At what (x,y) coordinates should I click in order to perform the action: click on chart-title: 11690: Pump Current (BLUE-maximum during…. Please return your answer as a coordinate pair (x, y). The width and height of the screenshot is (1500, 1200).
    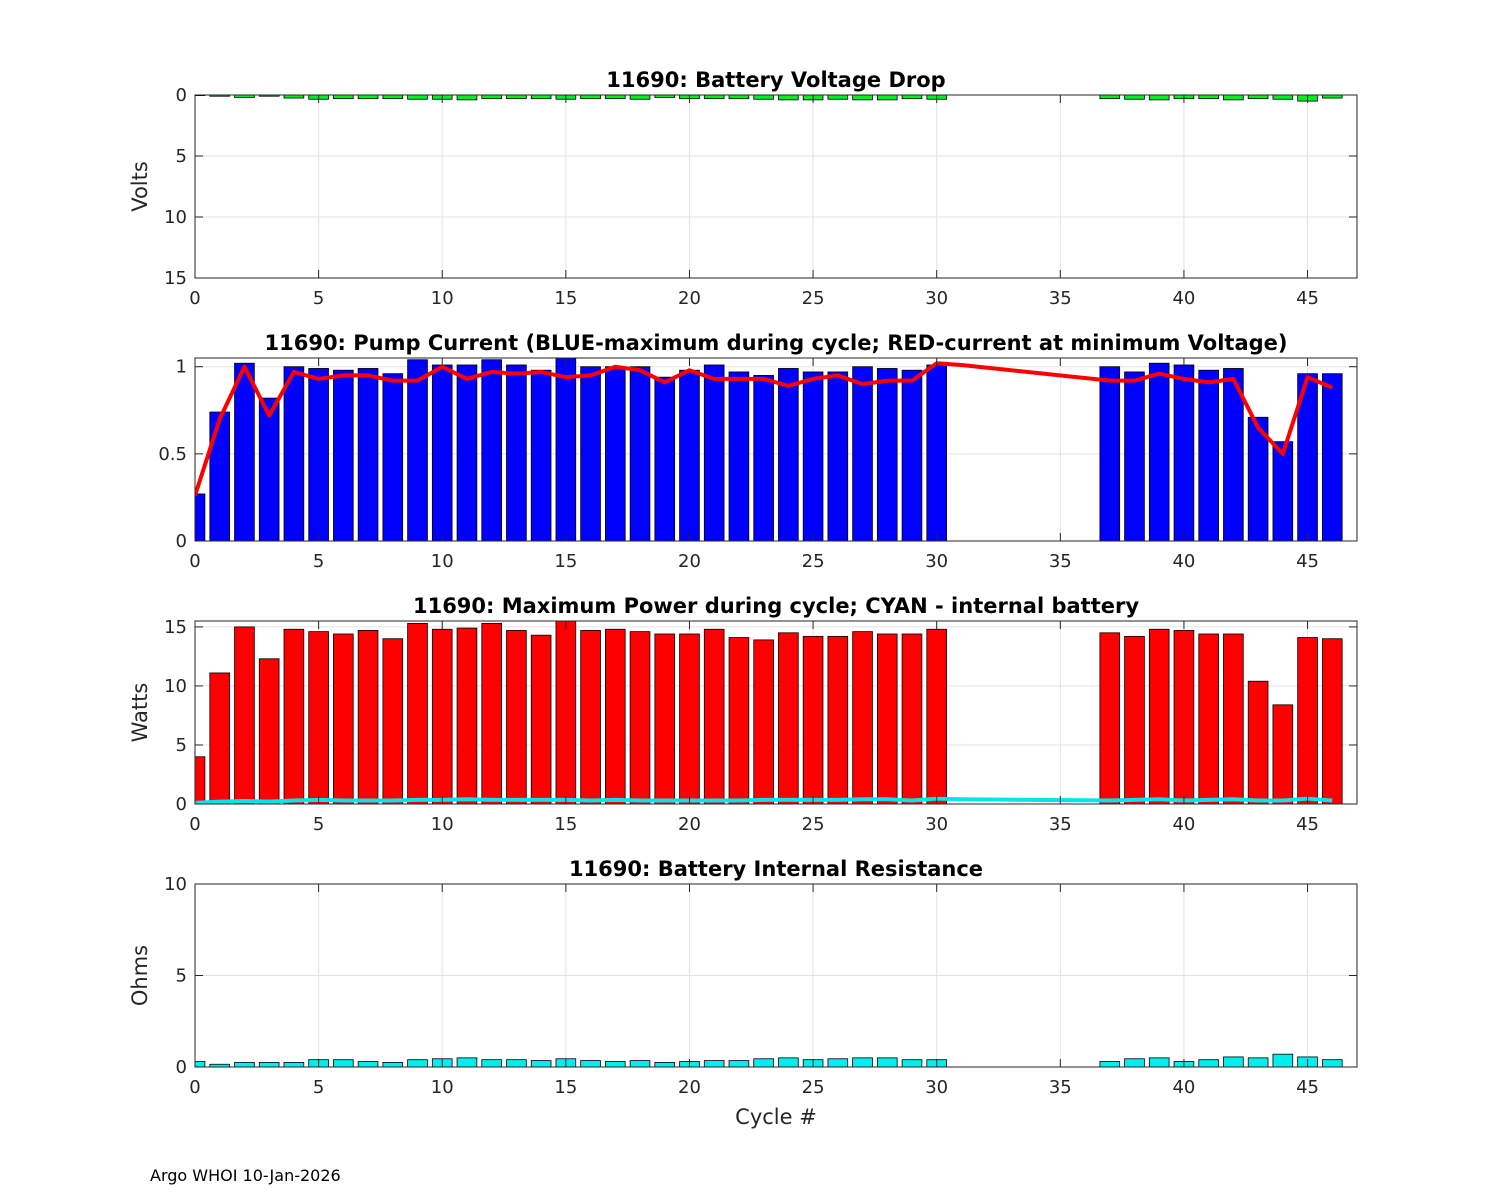
    Looking at the image, I should click on (776, 343).